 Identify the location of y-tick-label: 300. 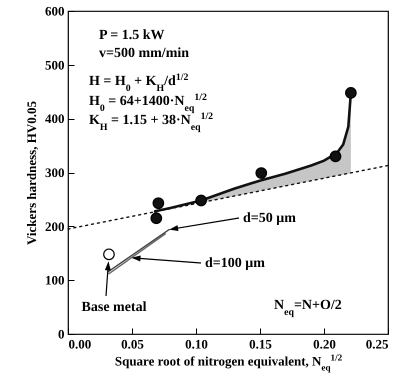
(54, 172).